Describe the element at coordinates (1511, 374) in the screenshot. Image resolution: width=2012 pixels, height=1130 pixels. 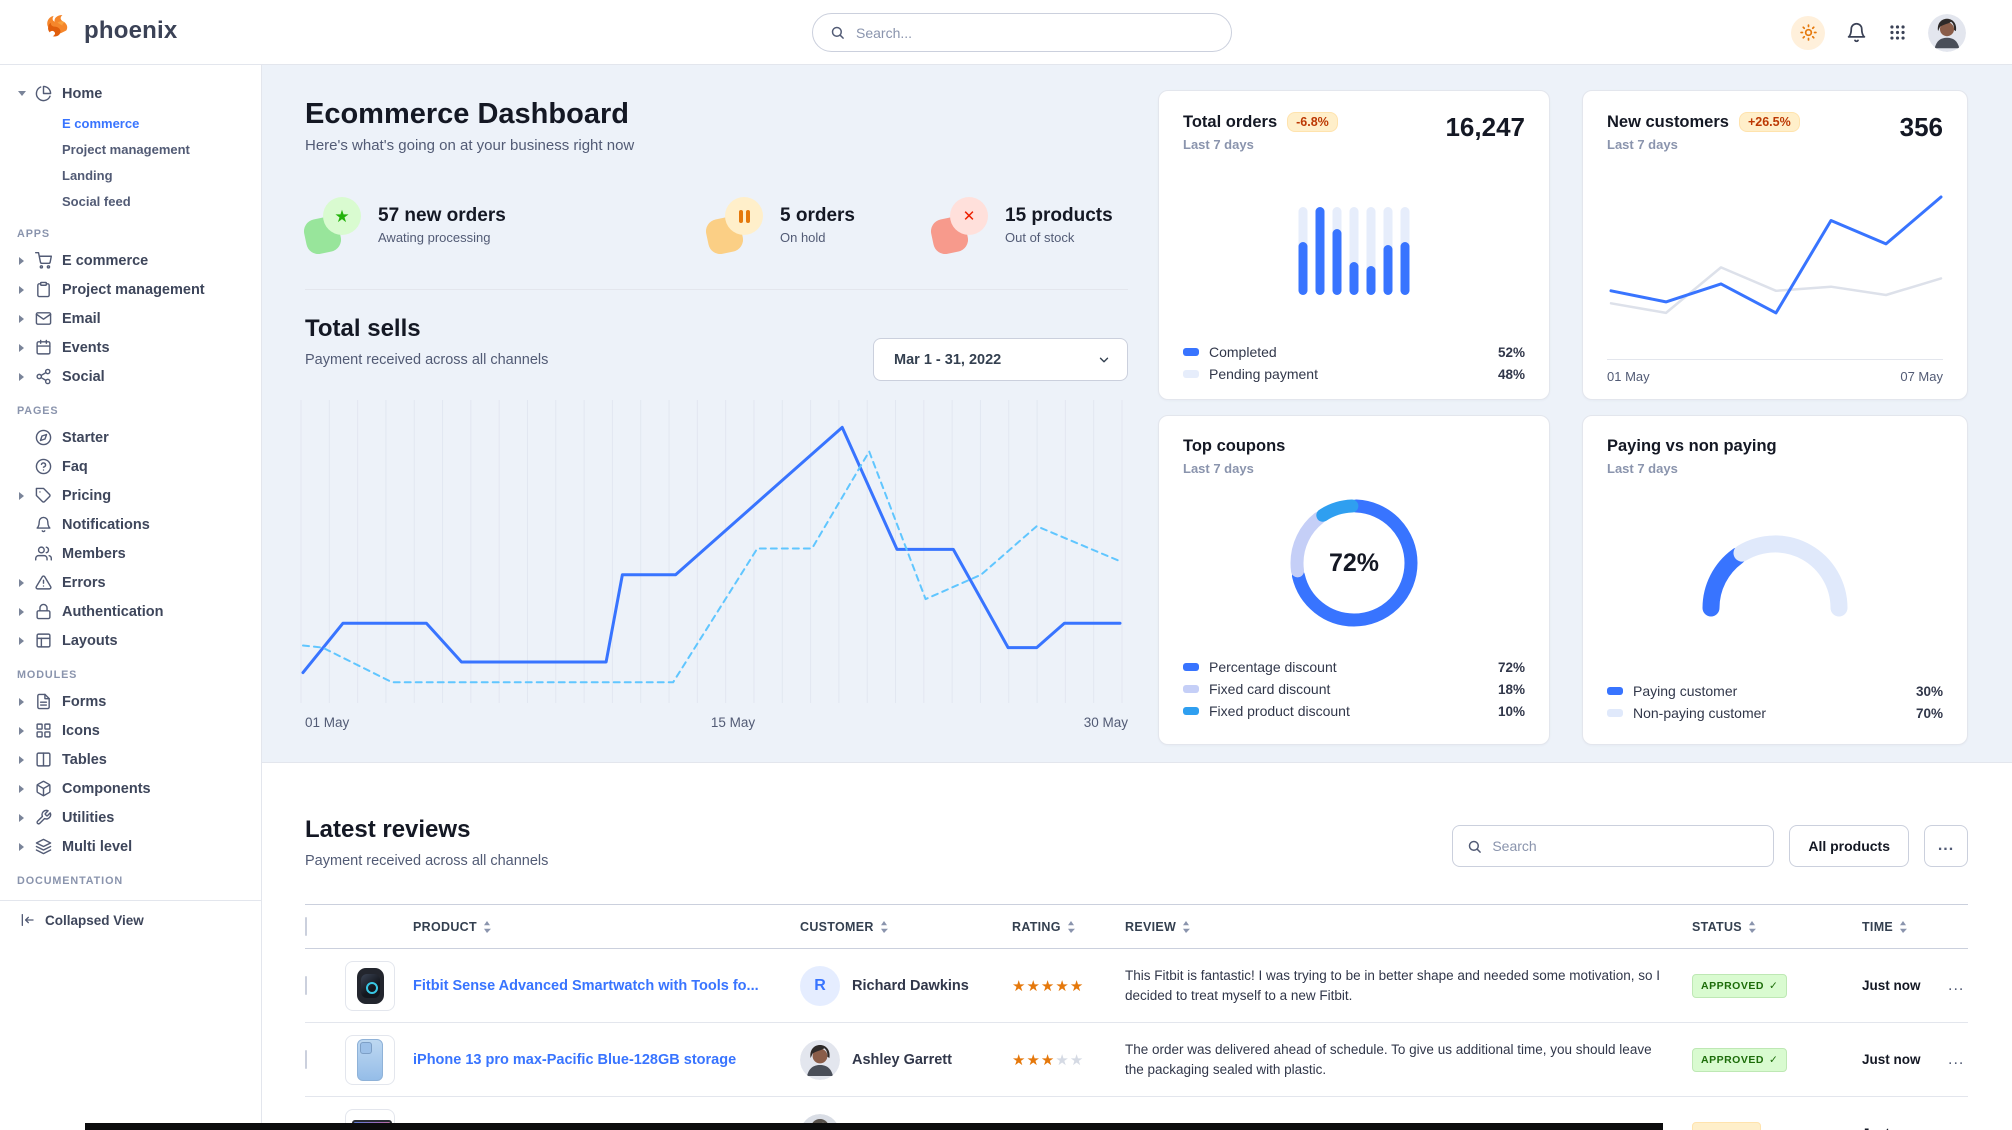
I see `legend-value: 48%` at that location.